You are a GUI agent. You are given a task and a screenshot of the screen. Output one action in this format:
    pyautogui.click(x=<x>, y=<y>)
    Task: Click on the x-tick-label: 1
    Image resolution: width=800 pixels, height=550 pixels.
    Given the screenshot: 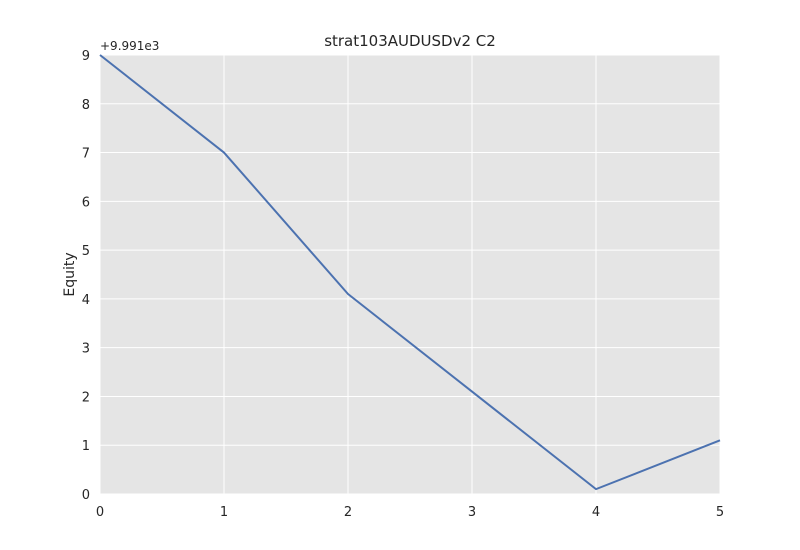 What is the action you would take?
    pyautogui.click(x=224, y=512)
    